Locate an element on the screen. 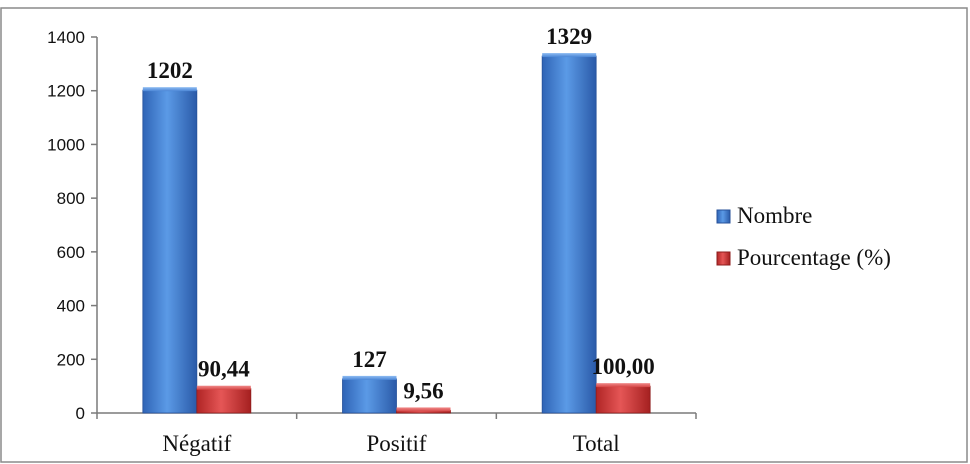 The image size is (970, 464). legend-label: Nombre is located at coordinates (774, 215).